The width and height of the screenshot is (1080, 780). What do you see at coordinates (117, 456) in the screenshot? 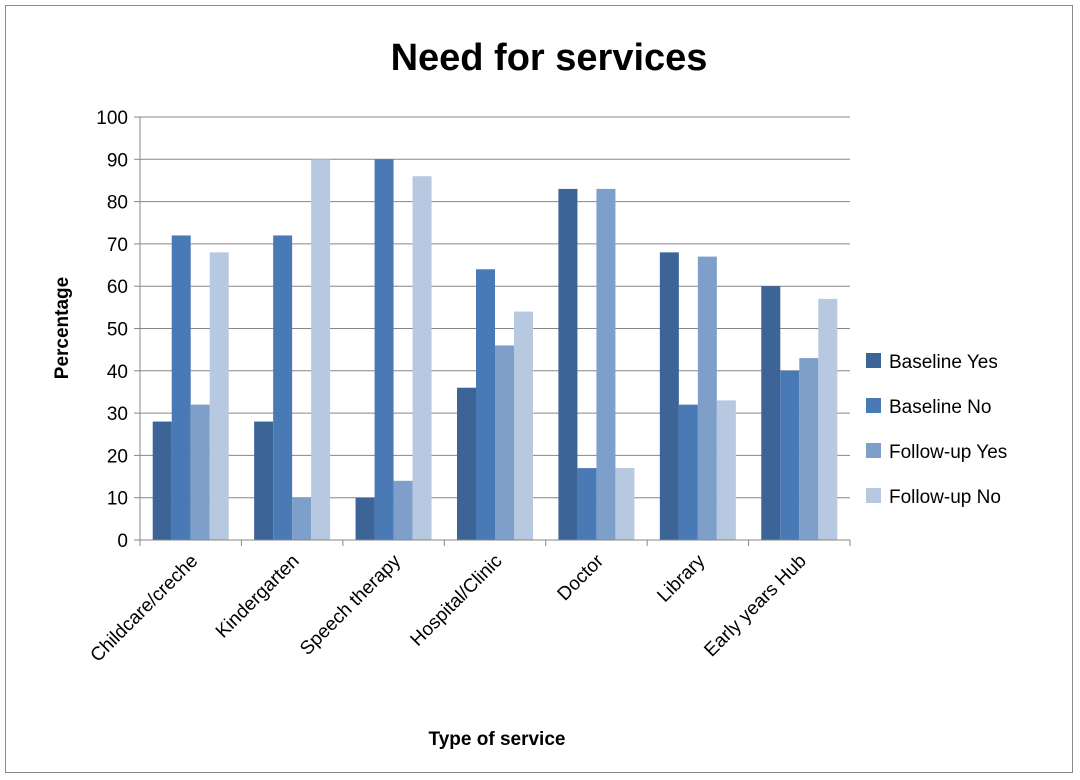
I see `y-tick-label: 20` at bounding box center [117, 456].